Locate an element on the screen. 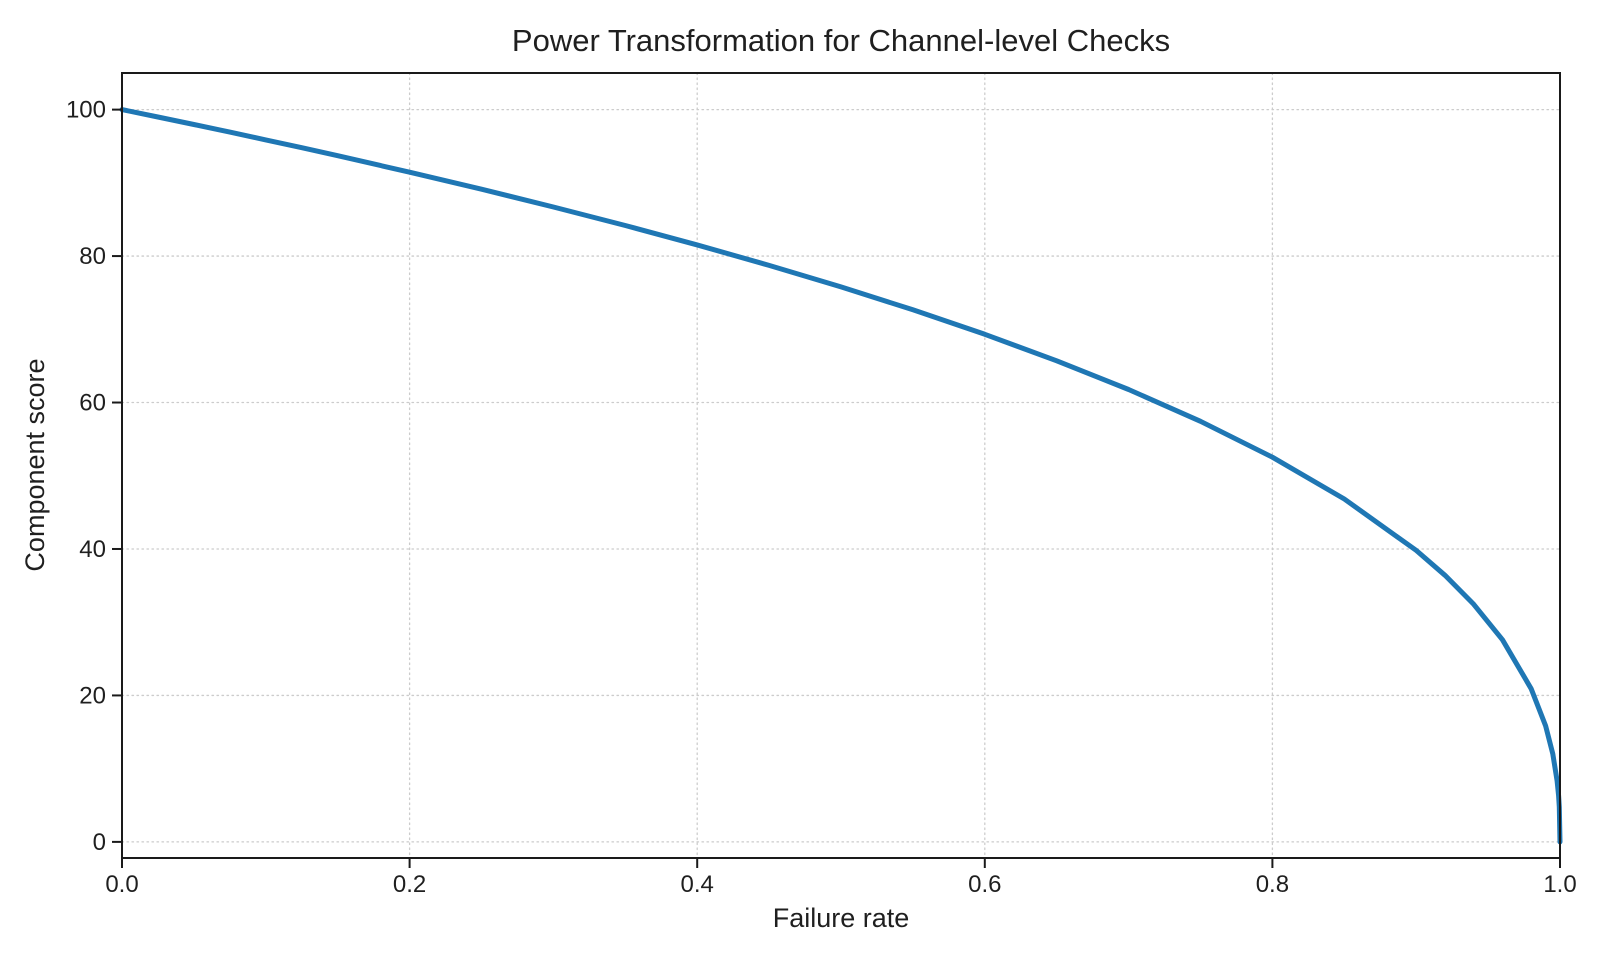  x-tick-label: 0.2 is located at coordinates (409, 884).